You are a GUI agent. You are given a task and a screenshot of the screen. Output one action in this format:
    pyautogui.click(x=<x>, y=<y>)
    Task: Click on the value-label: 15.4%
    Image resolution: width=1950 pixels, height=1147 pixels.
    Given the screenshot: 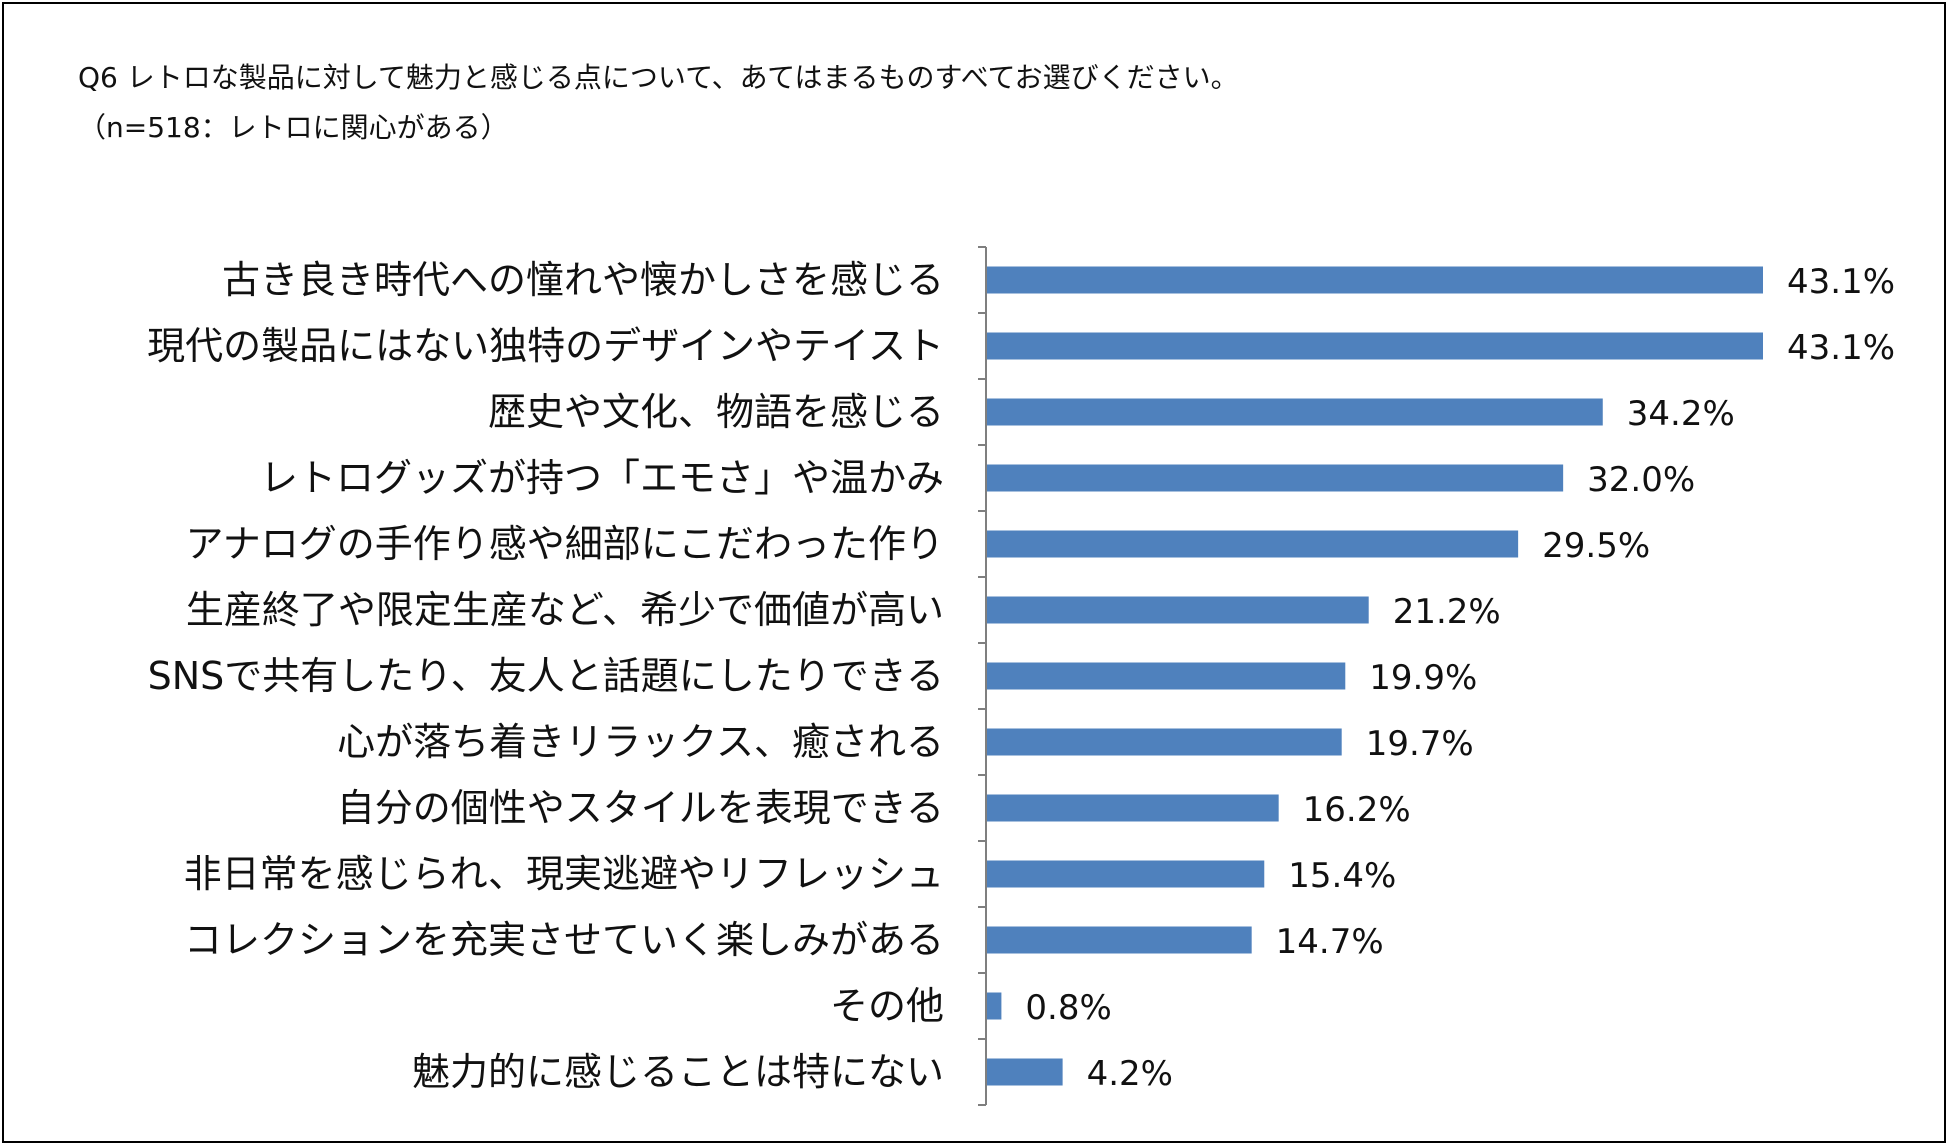 What is the action you would take?
    pyautogui.click(x=1342, y=876)
    